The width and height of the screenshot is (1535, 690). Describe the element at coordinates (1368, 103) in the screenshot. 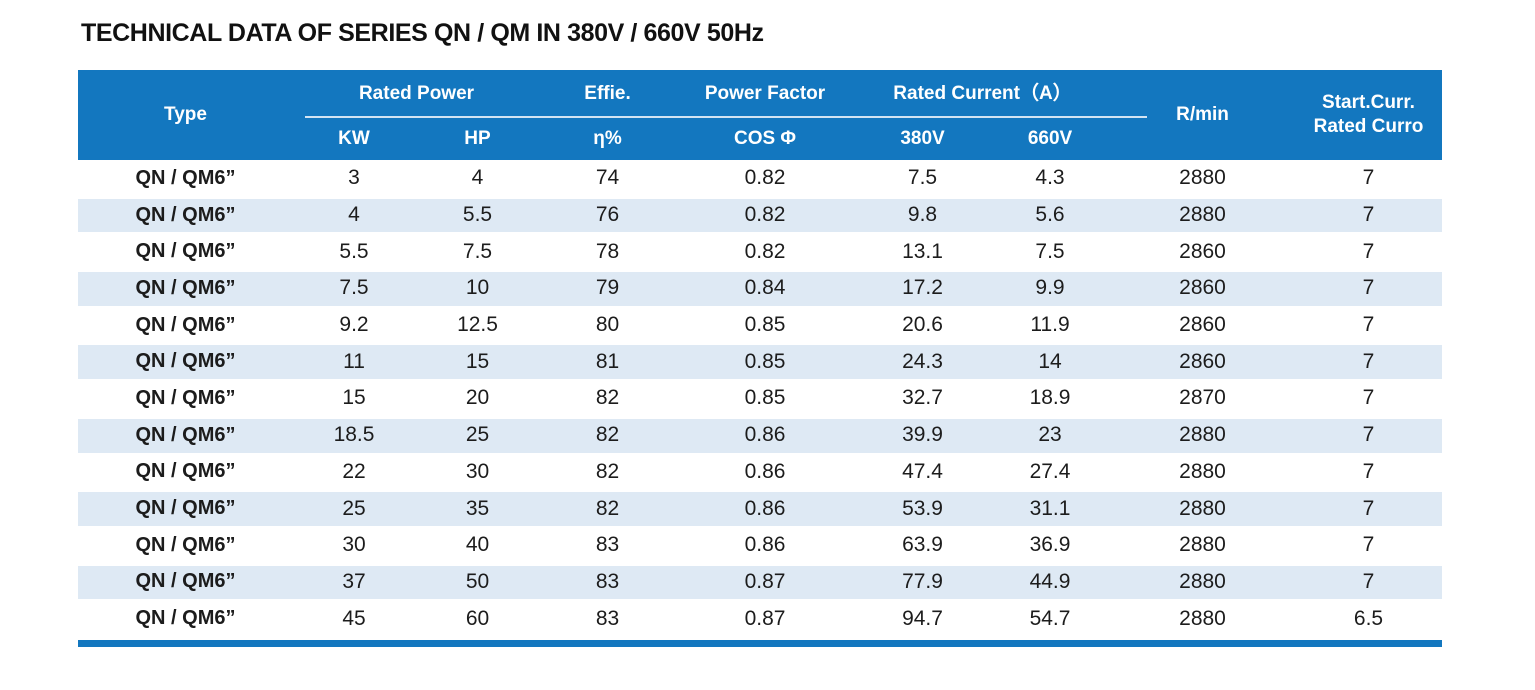

I see `start-current-label-line1: Start.Curr.` at that location.